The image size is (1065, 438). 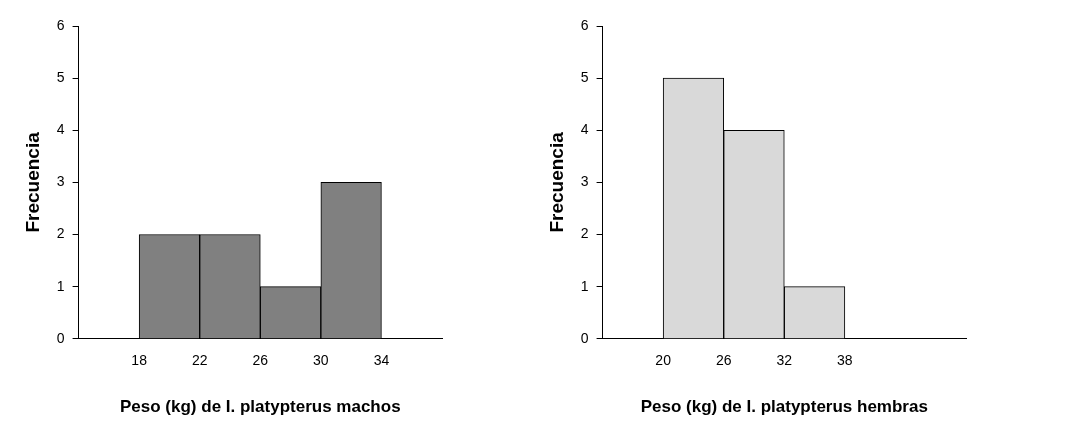 What do you see at coordinates (139, 360) in the screenshot?
I see `x-tick-label: 18` at bounding box center [139, 360].